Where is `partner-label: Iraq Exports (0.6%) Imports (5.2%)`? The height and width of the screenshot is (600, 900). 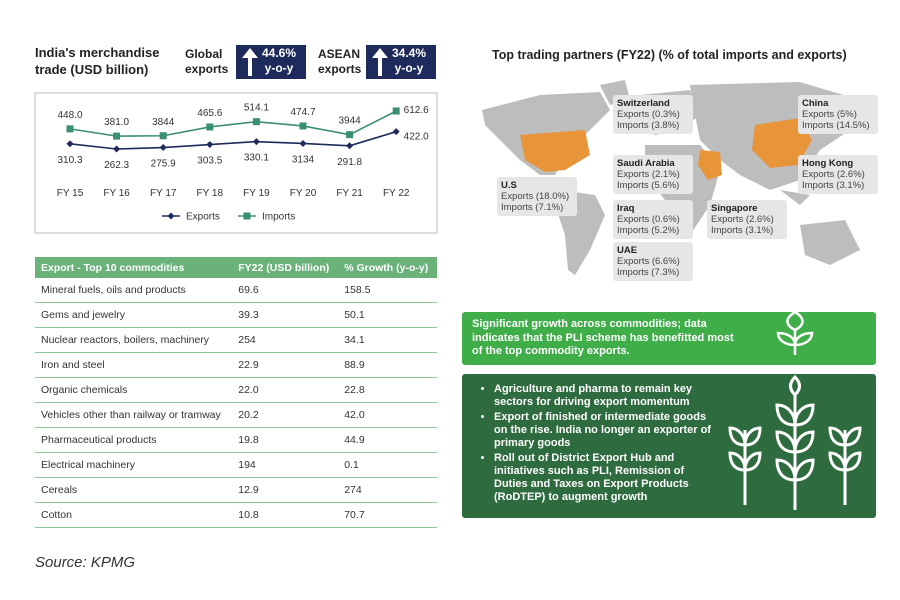
partner-label: Iraq Exports (0.6%) Imports (5.2%) is located at coordinates (653, 219).